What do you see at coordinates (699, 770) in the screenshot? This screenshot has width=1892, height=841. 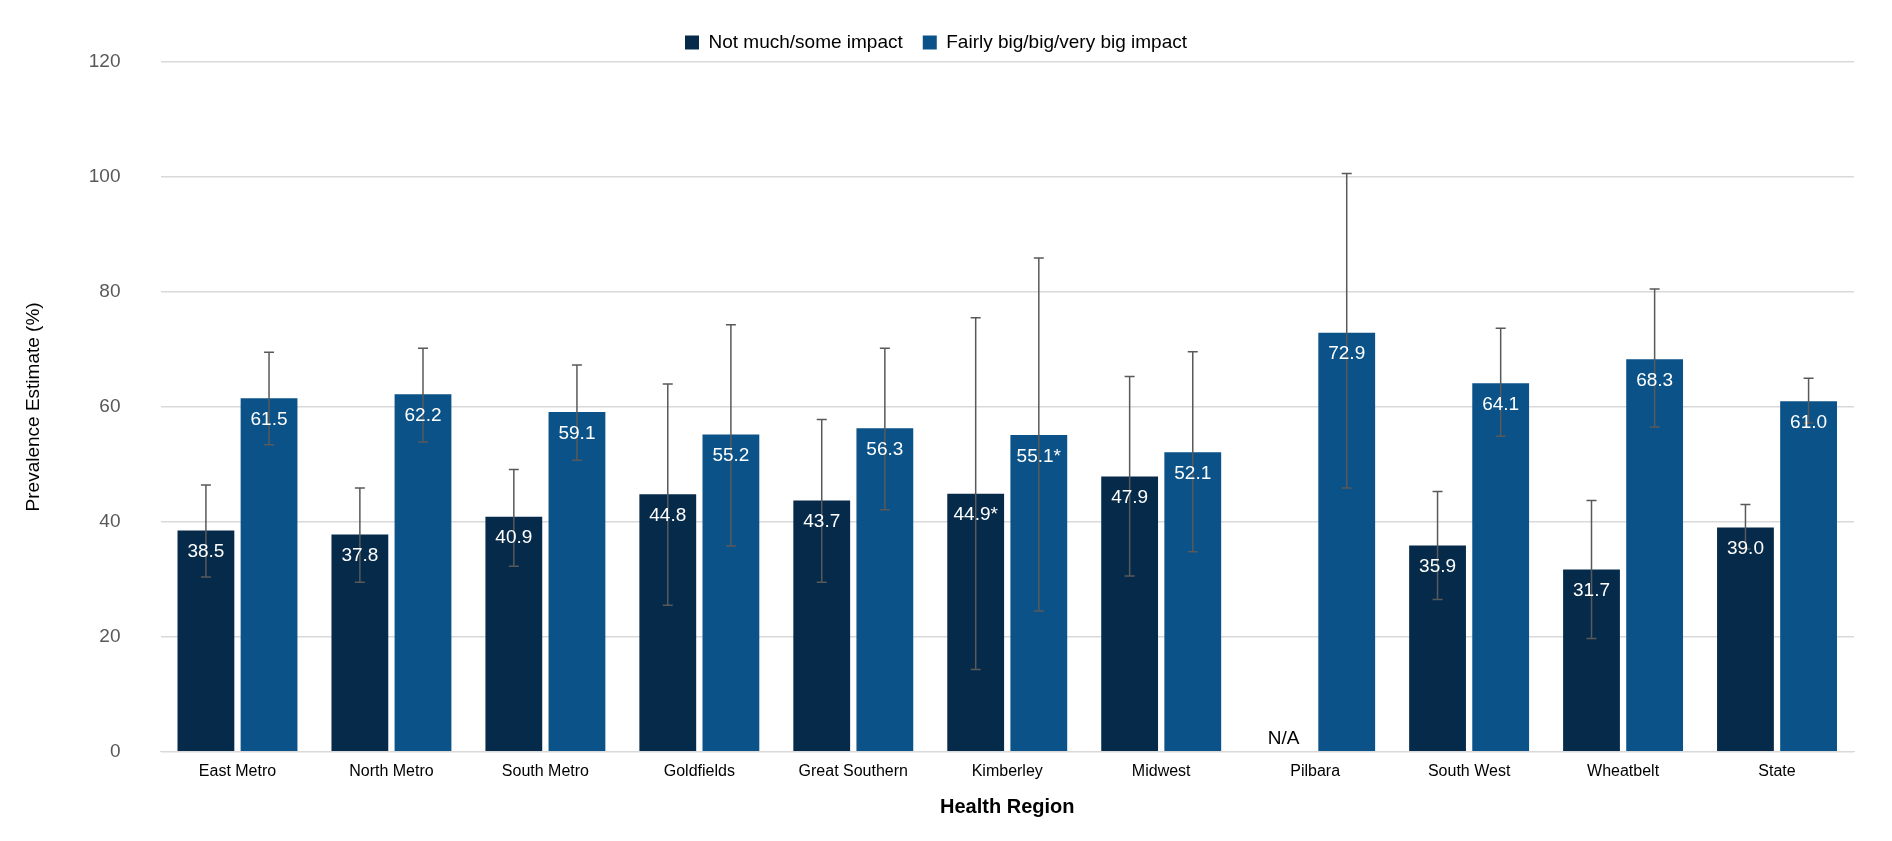 I see `x-tick-label: Goldfields` at bounding box center [699, 770].